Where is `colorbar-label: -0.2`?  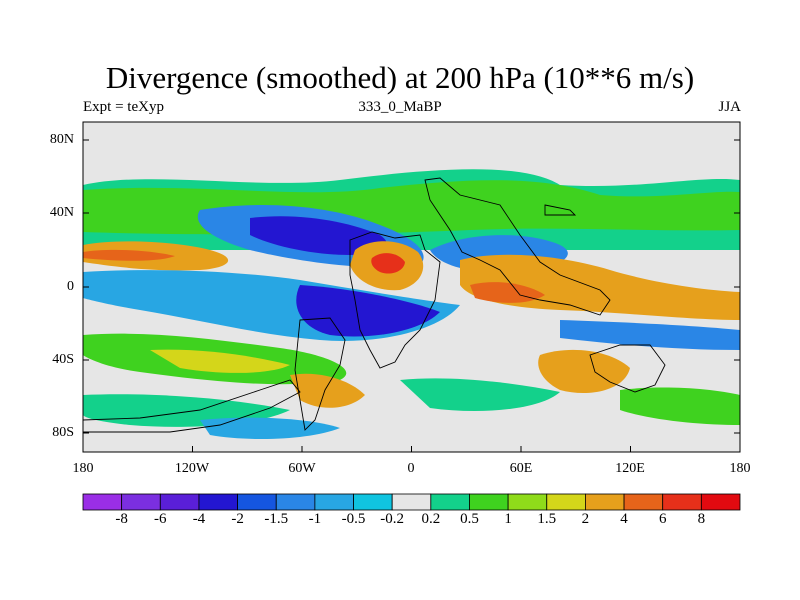
colorbar-label: -0.2 is located at coordinates (392, 519).